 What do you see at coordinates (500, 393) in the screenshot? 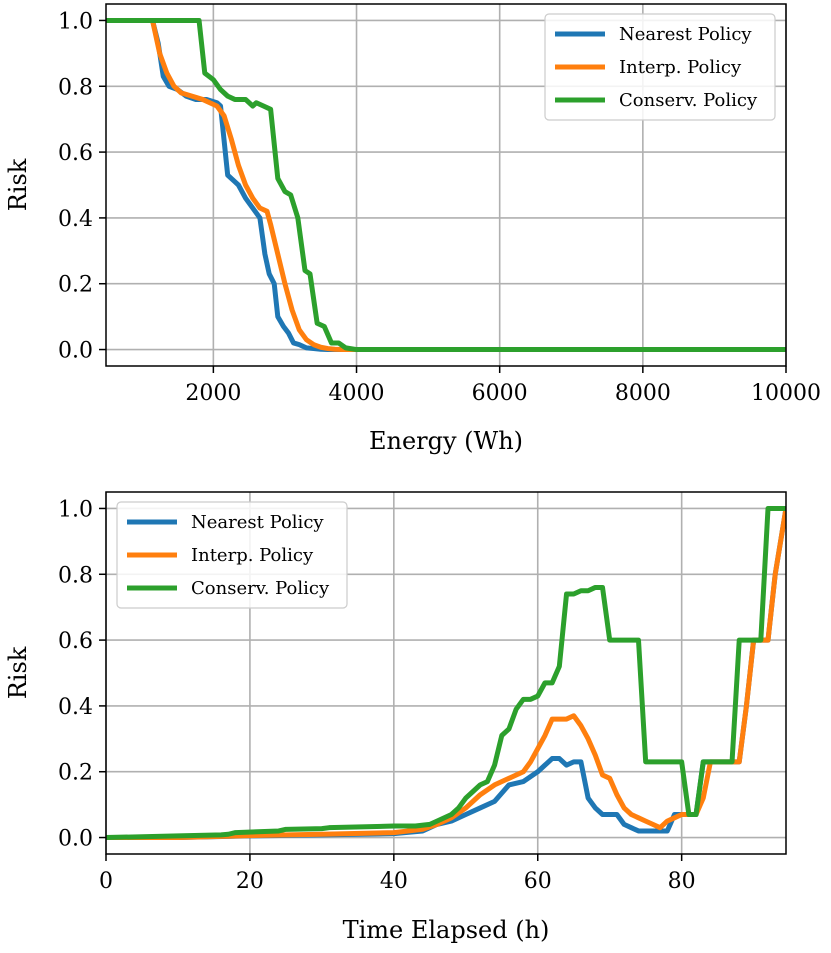
I see `x-tick-label: 6000` at bounding box center [500, 393].